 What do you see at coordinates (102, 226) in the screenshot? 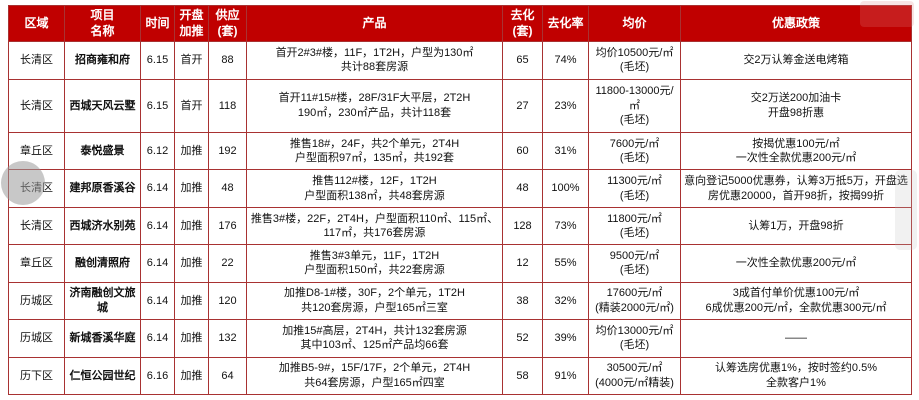
I see `cell-project: 西城济水别苑` at bounding box center [102, 226].